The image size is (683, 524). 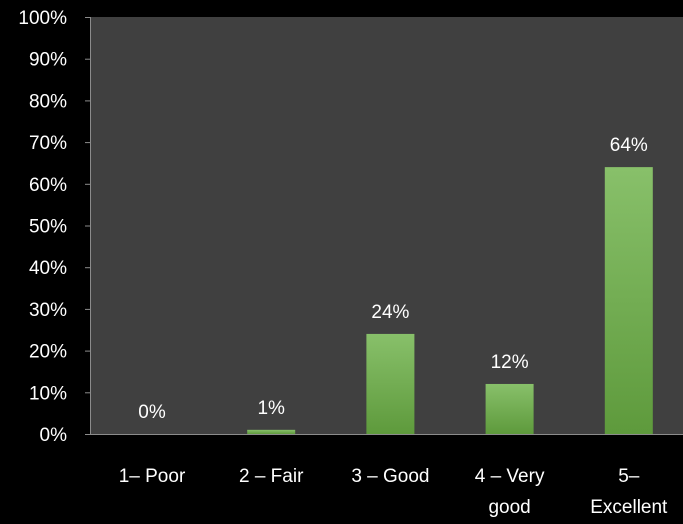 I want to click on category-label: 5–, so click(x=629, y=476).